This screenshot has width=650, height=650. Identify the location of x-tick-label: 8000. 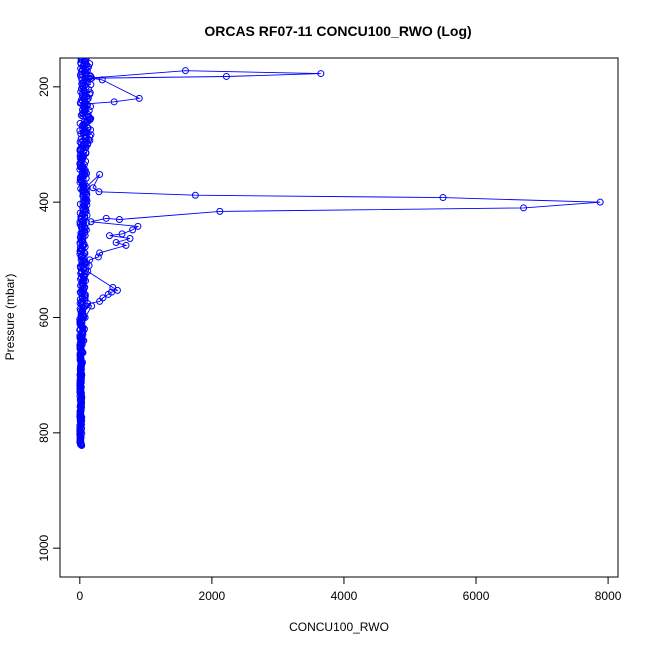
(608, 596).